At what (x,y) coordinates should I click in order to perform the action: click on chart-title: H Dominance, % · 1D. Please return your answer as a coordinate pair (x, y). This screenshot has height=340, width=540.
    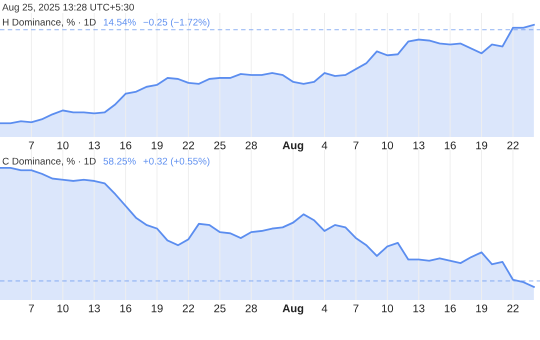
    Looking at the image, I should click on (49, 22).